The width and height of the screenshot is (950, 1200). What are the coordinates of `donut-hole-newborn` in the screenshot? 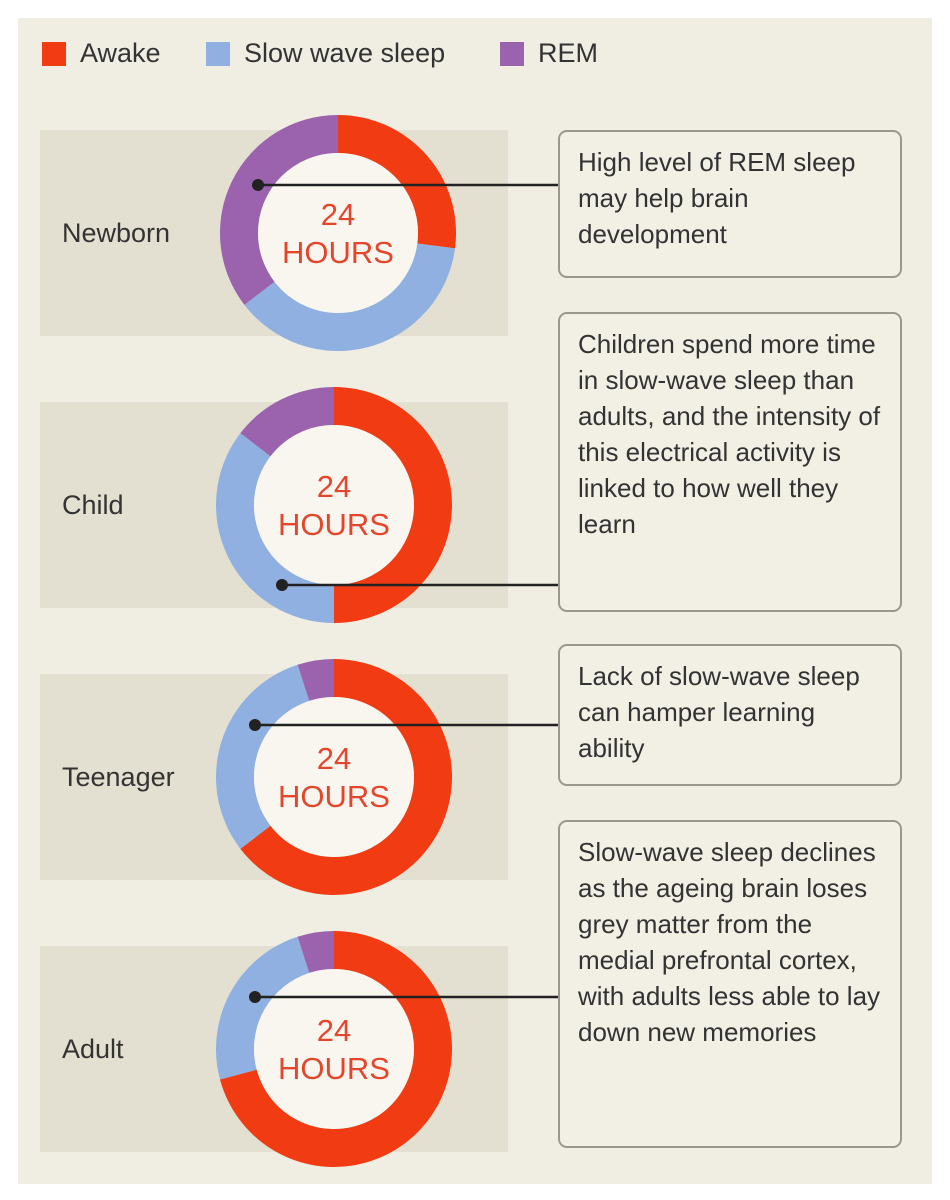 It's located at (338, 233).